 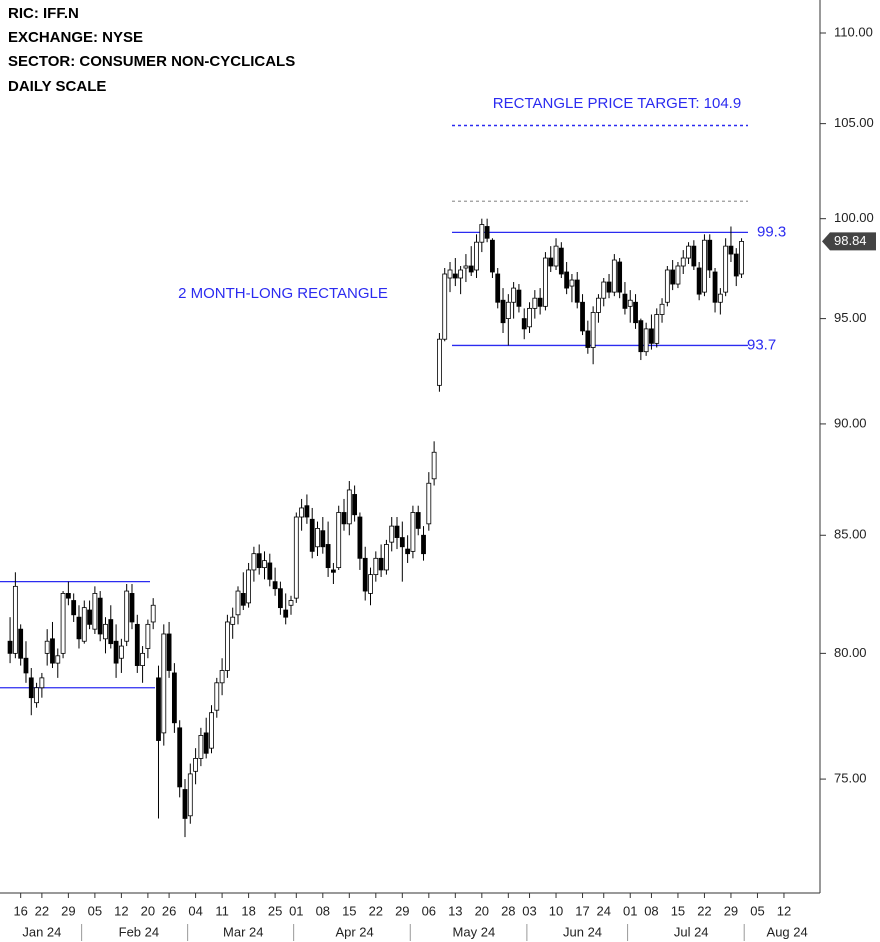 What do you see at coordinates (429, 910) in the screenshot?
I see `x-tick-label: 06` at bounding box center [429, 910].